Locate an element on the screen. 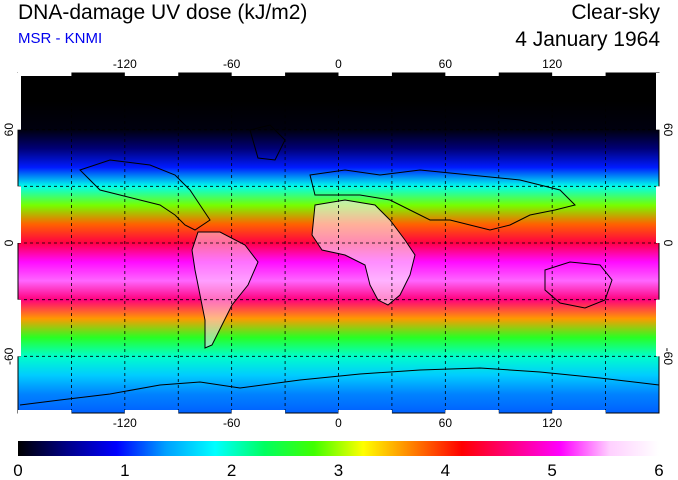  north-america-outline is located at coordinates (145, 195).